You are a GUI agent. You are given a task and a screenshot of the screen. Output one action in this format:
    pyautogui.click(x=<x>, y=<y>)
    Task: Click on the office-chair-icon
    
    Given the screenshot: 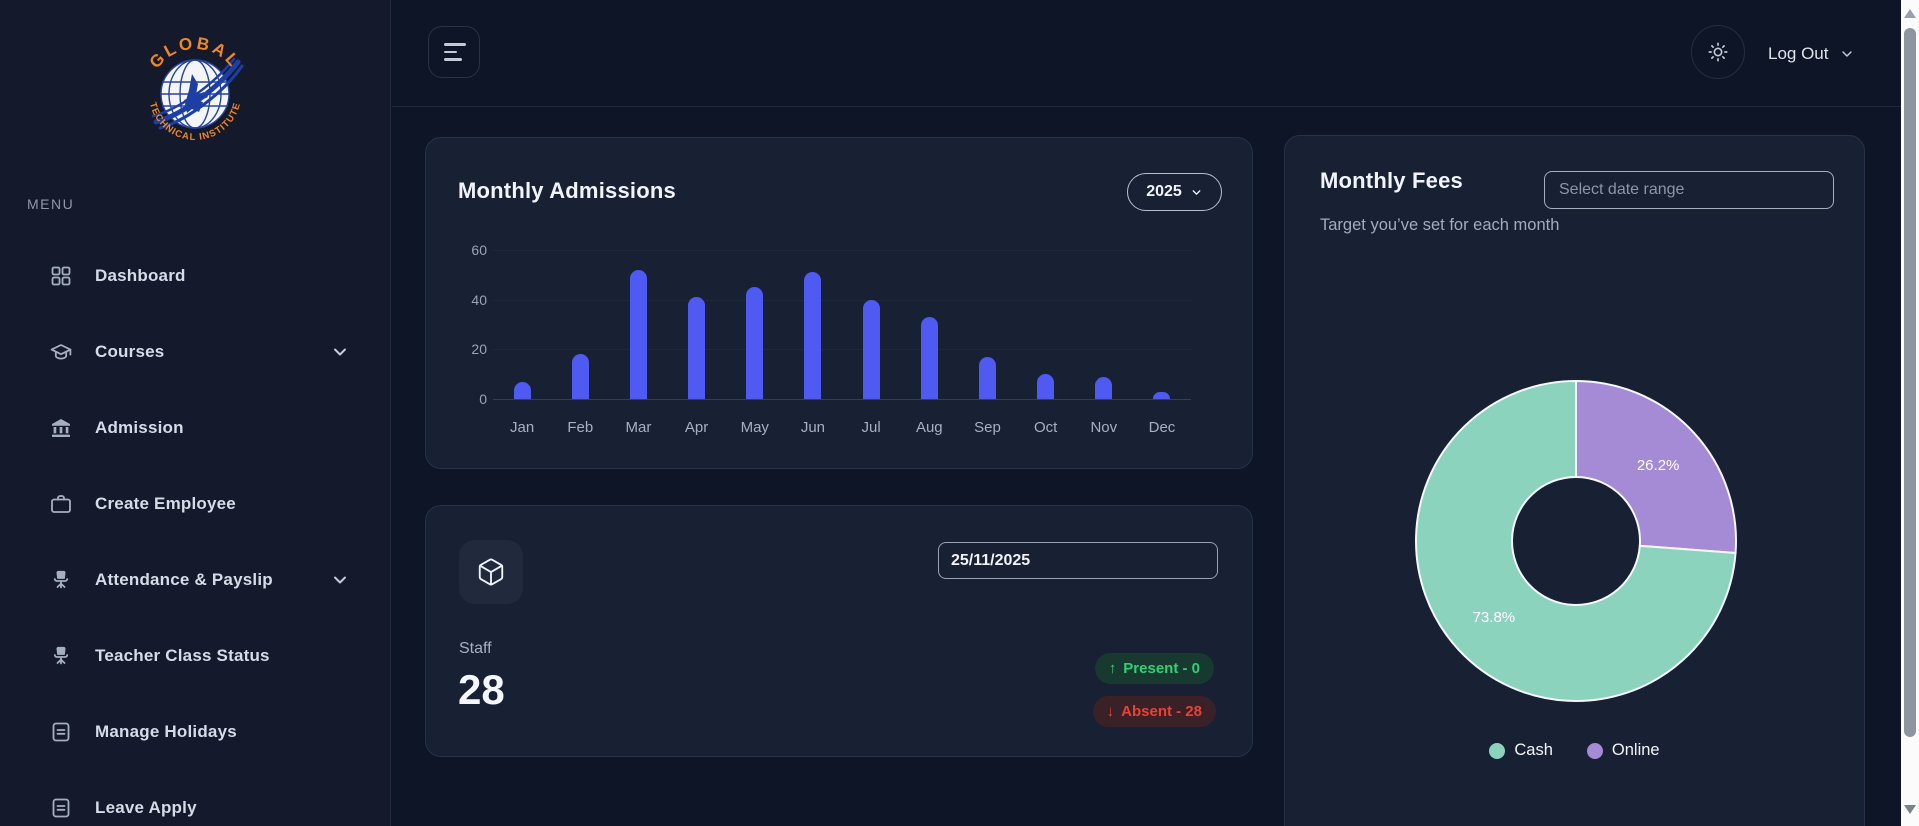 What is the action you would take?
    pyautogui.click(x=61, y=579)
    